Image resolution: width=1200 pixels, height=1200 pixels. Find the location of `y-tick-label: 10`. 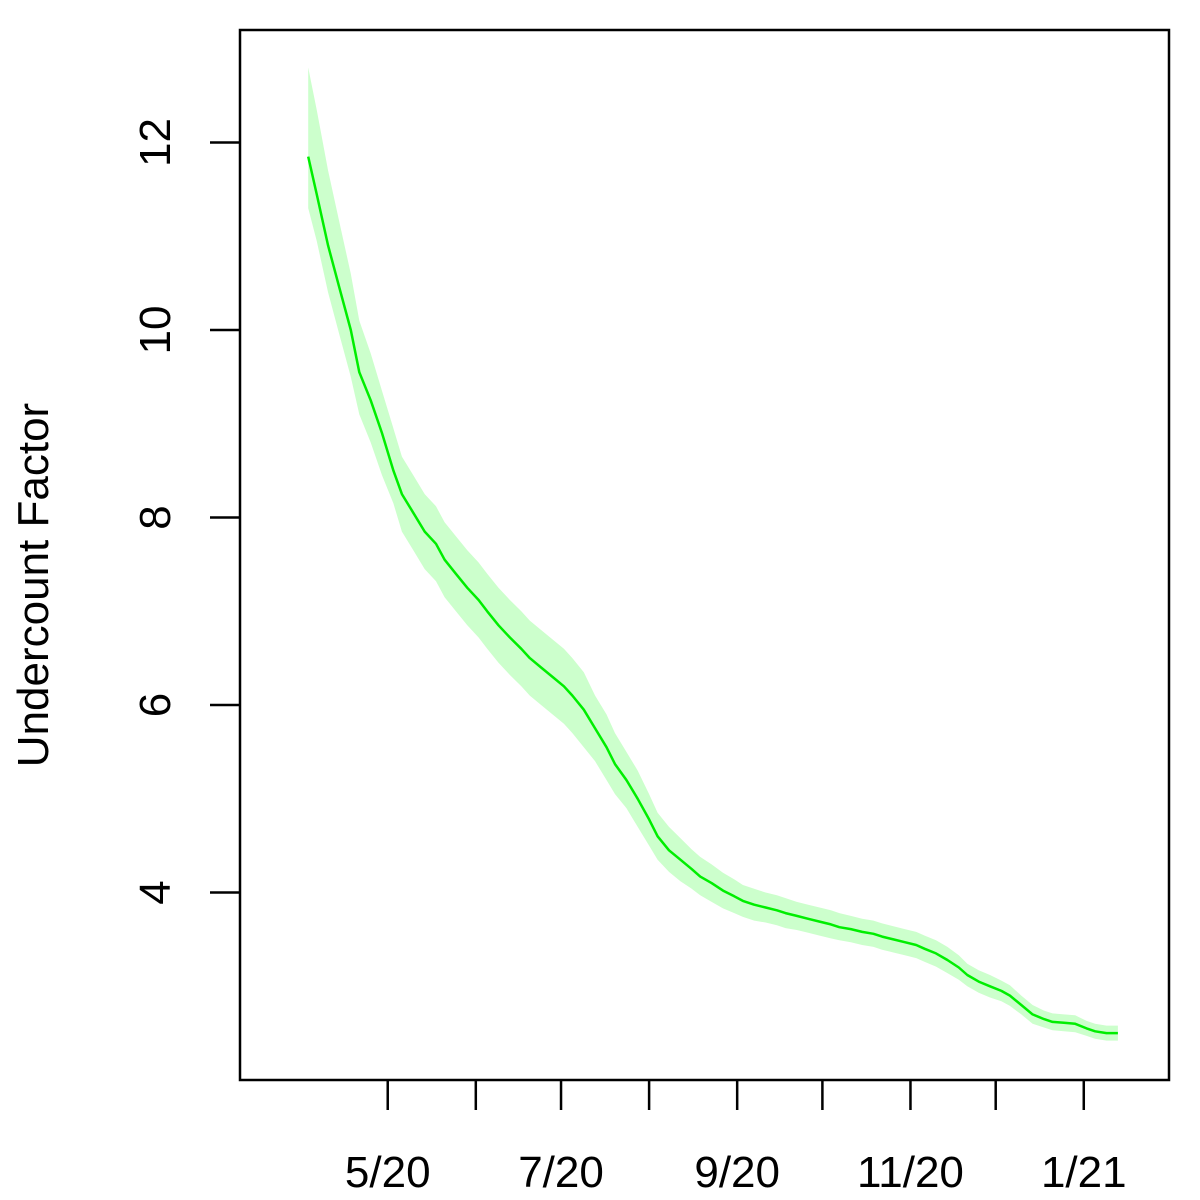

y-tick-label: 10 is located at coordinates (155, 330).